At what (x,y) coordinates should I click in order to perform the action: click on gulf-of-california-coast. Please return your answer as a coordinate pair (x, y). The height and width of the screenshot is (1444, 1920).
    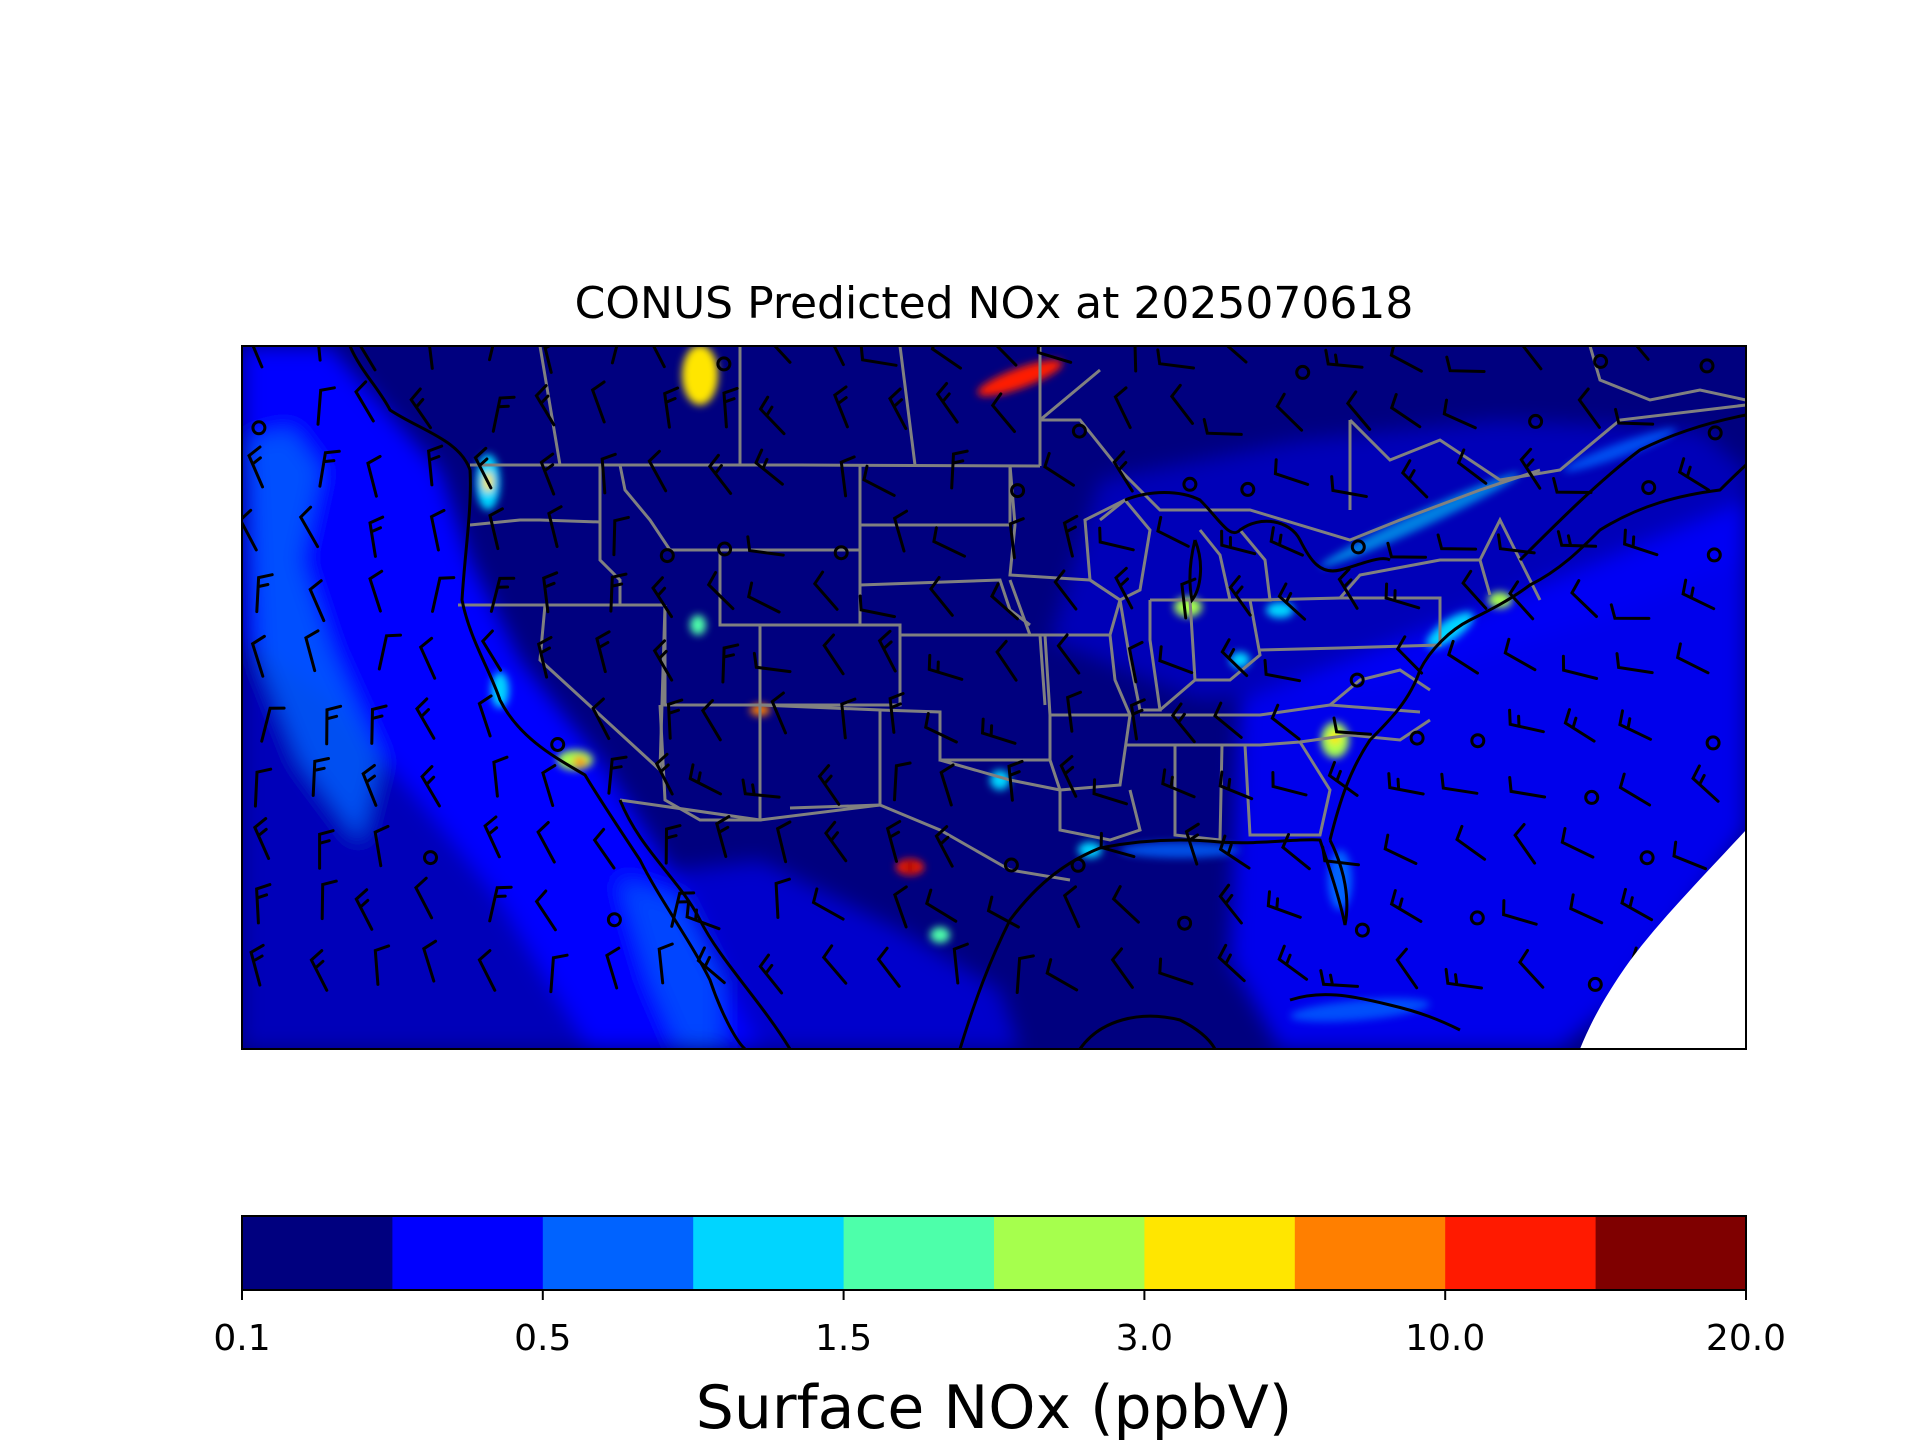
    Looking at the image, I should click on (705, 924).